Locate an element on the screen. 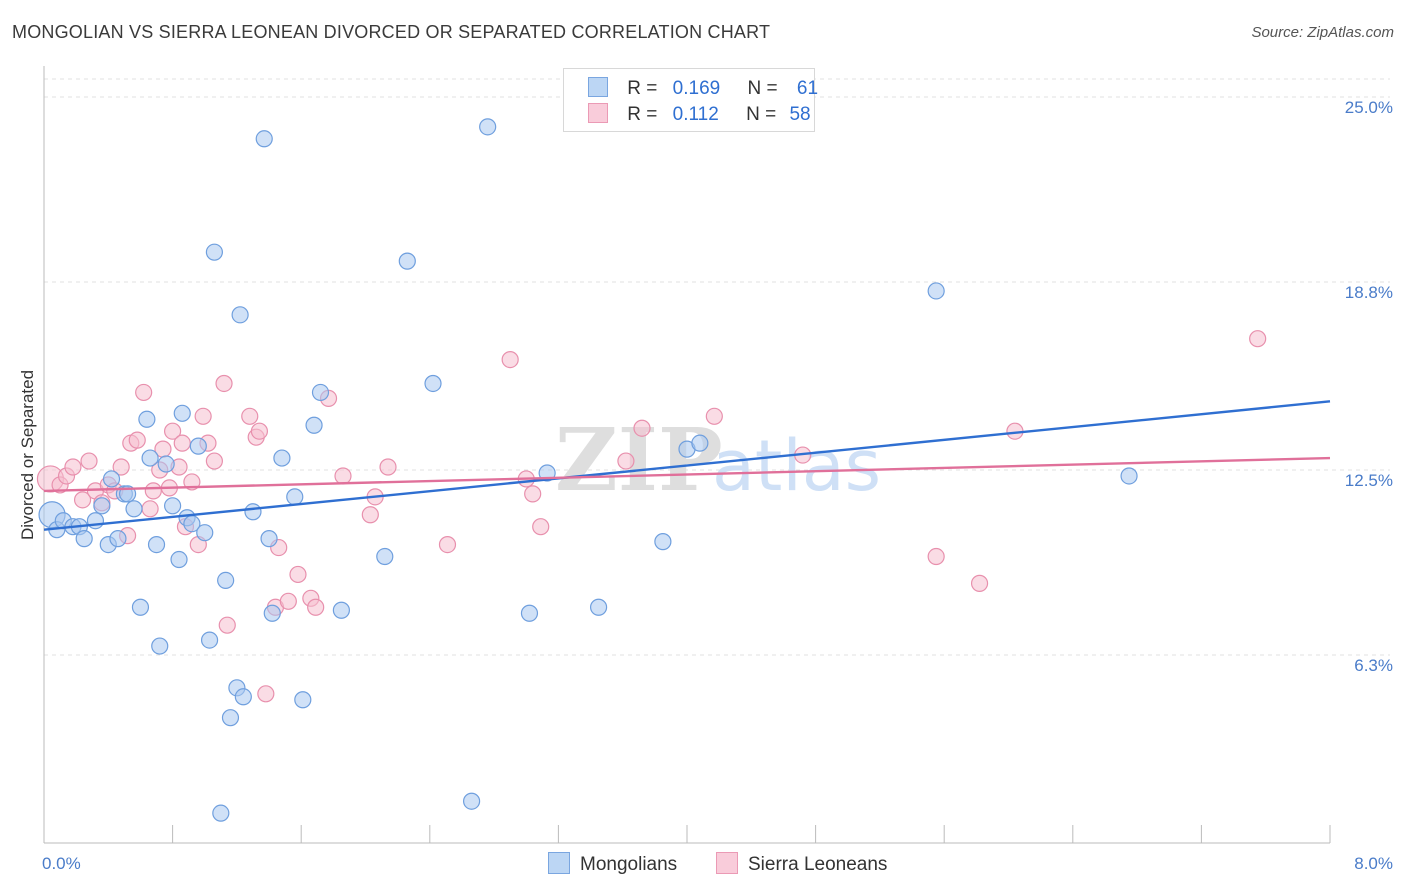 The width and height of the screenshot is (1406, 892). bottom-legend-sierra-leoneans: Sierra Leoneans is located at coordinates (801, 864).